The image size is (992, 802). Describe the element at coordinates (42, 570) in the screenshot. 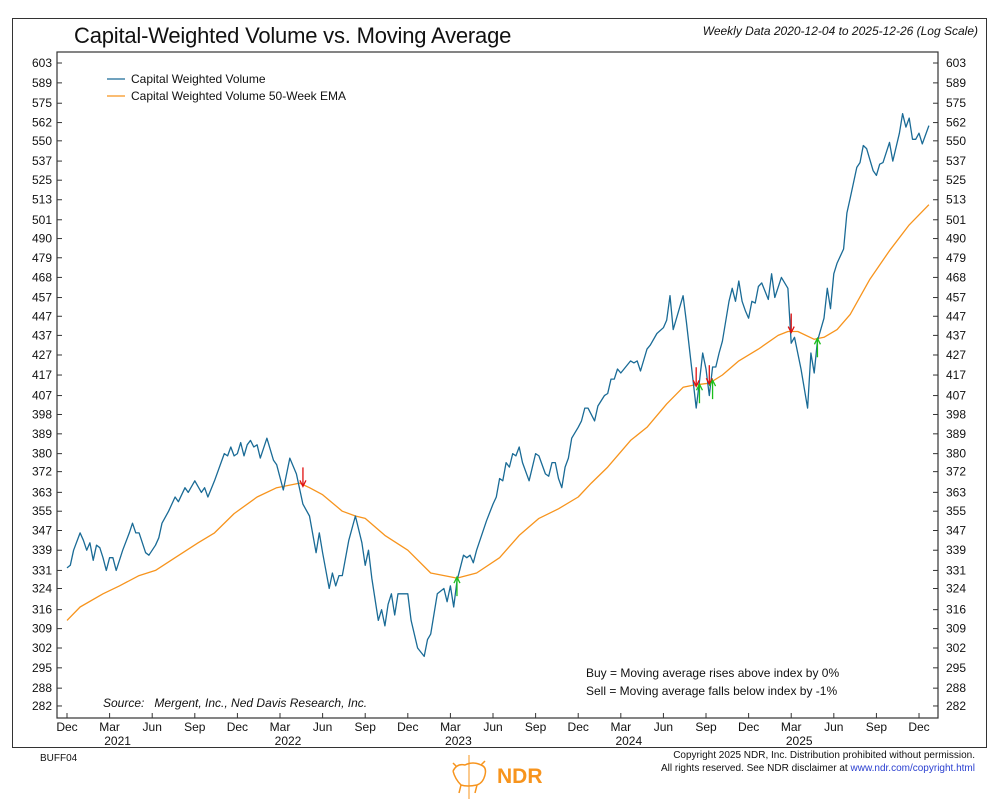

I see `y-tick-label-left: 331` at that location.